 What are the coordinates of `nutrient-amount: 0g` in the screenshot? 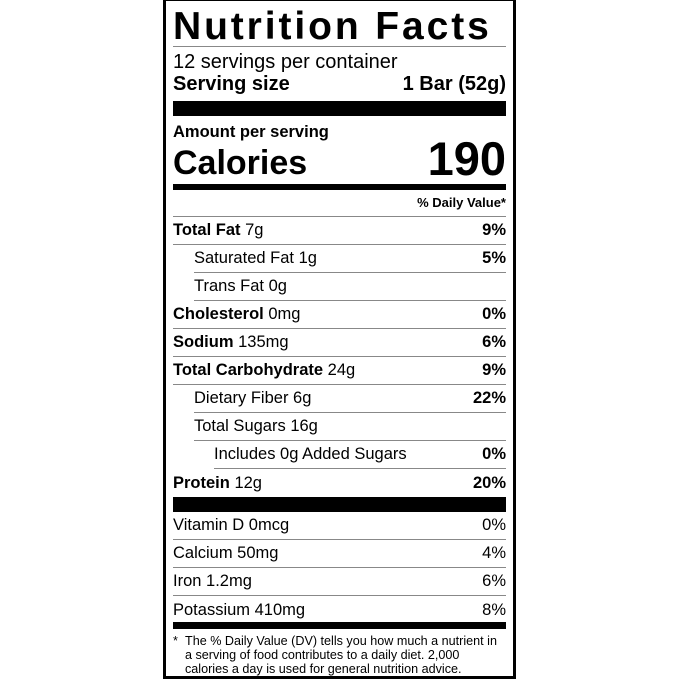 It's located at (277, 286).